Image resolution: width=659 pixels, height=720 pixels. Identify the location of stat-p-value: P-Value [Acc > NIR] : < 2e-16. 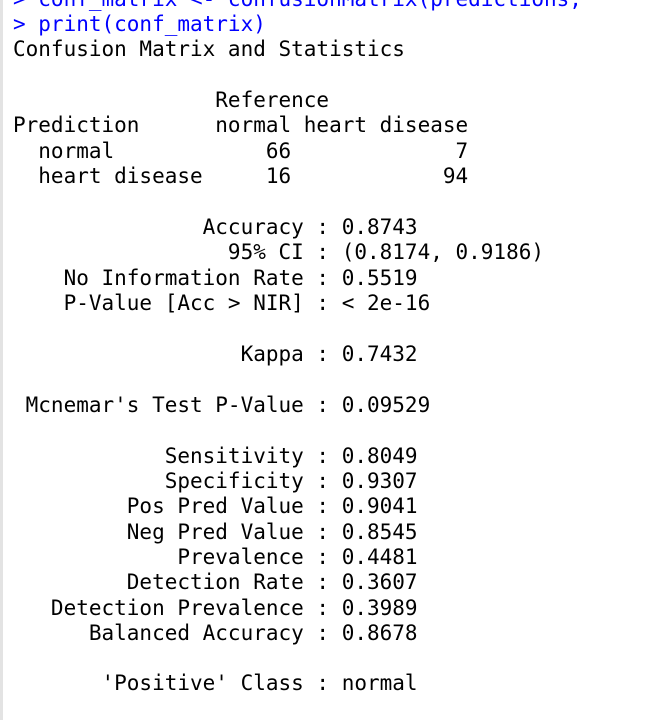
(222, 303).